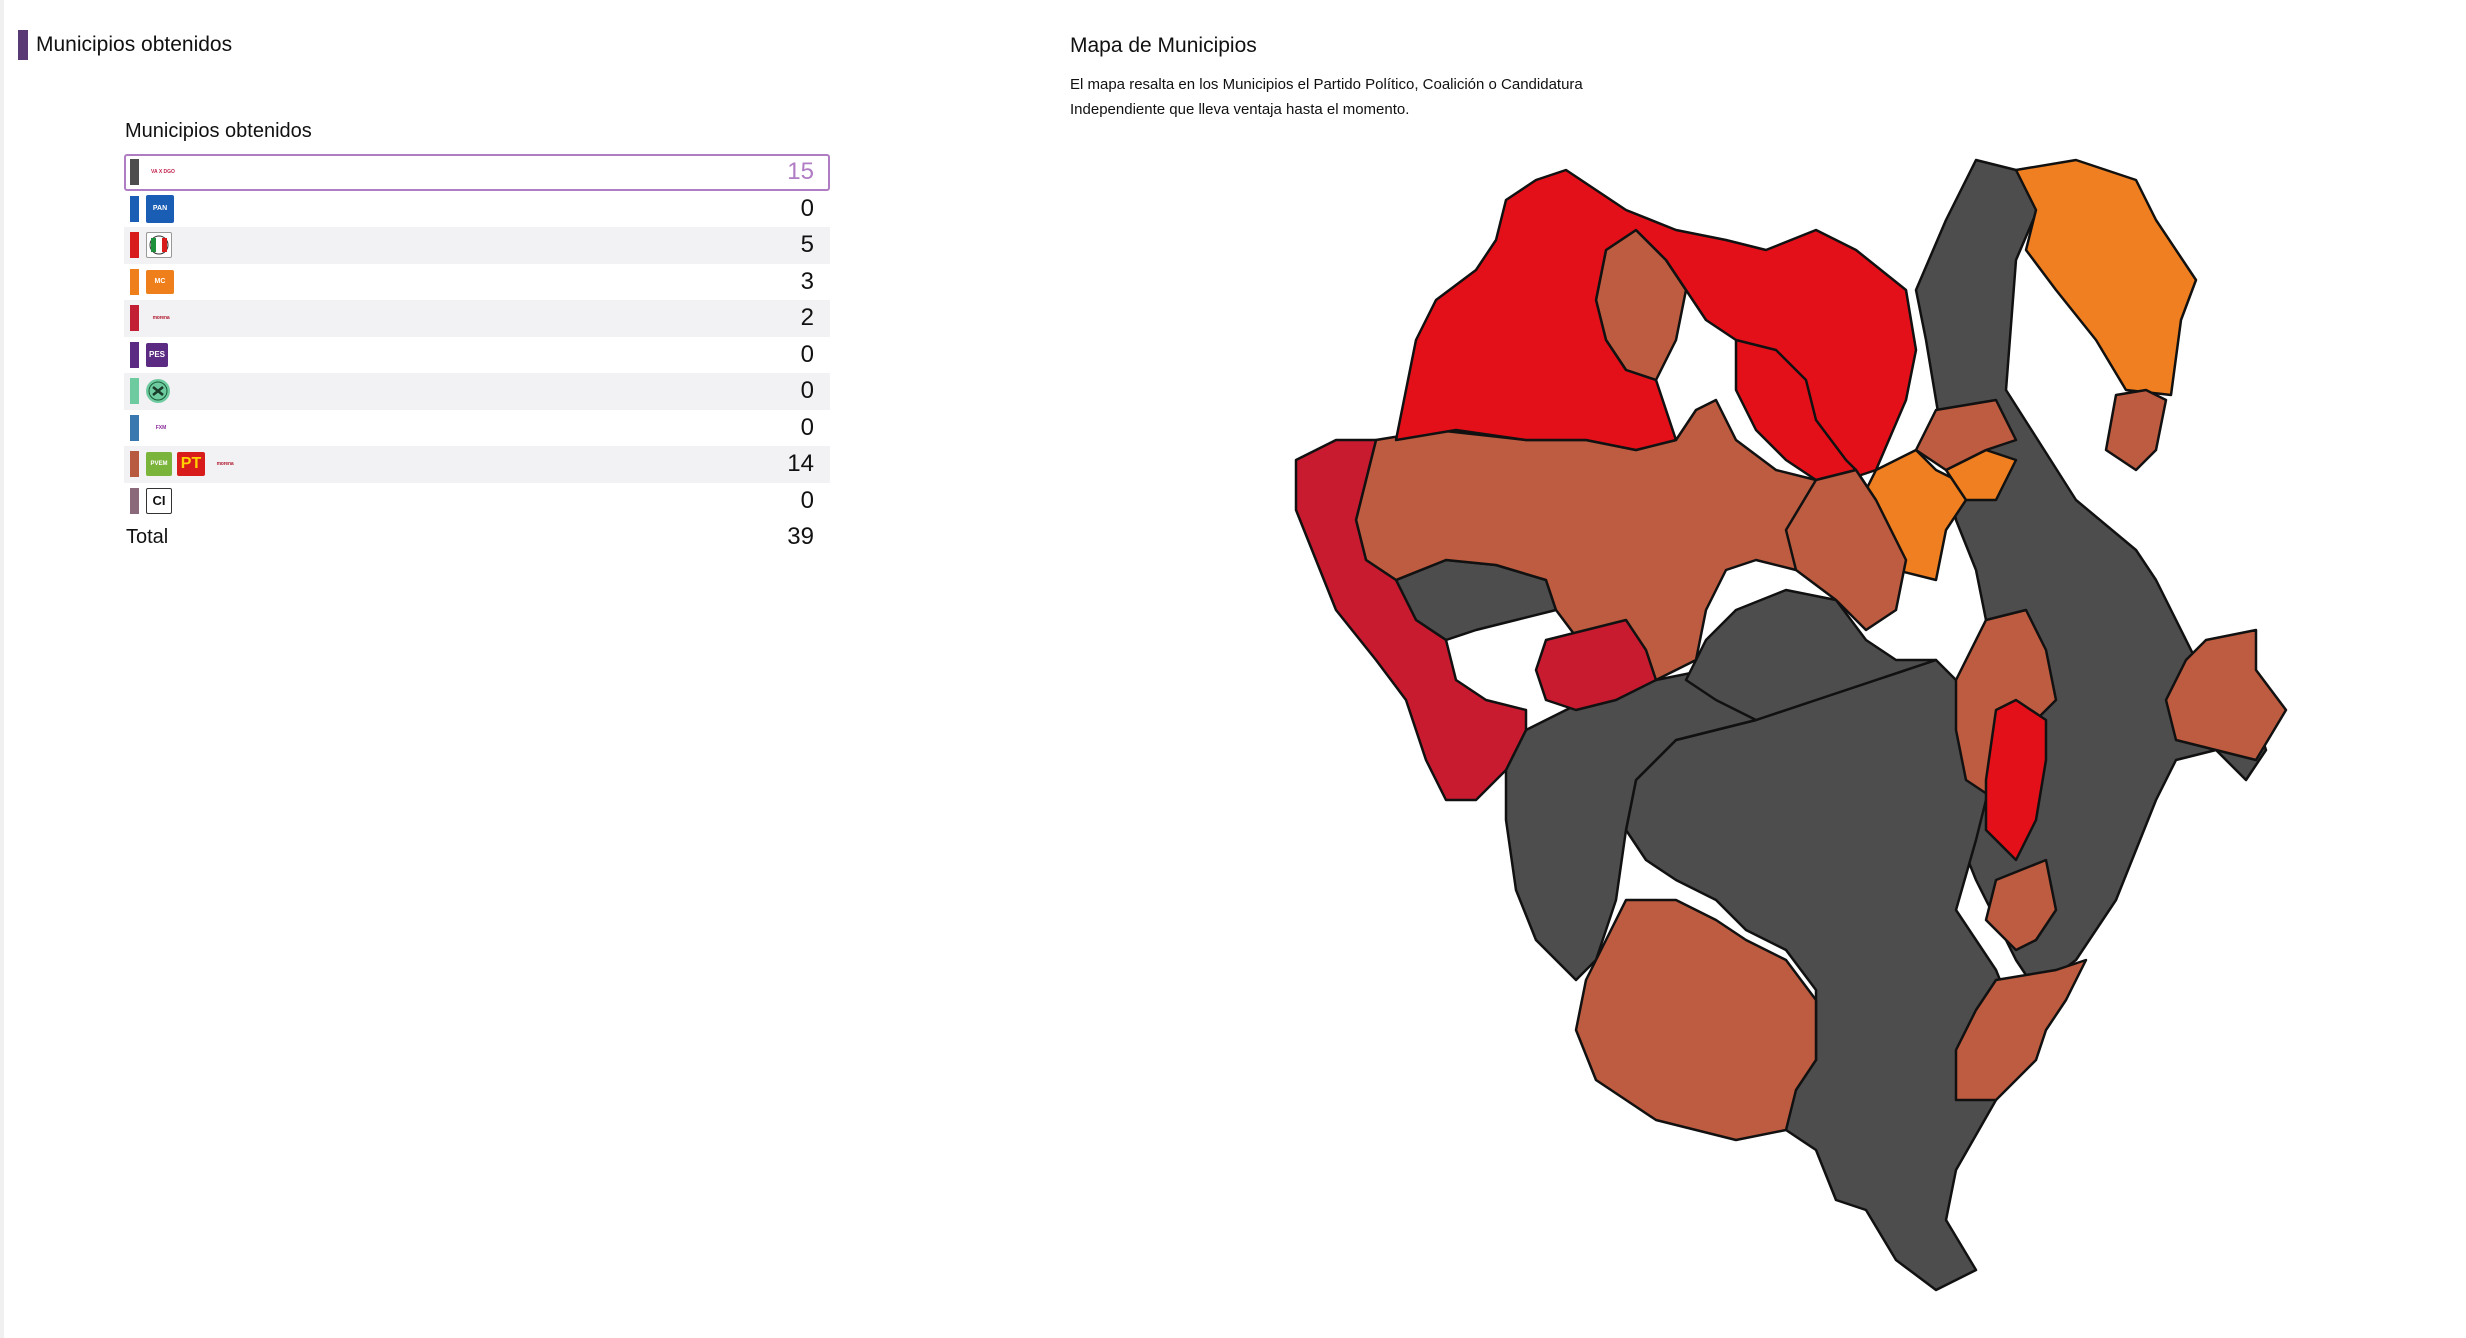 Image resolution: width=2466 pixels, height=1338 pixels. Describe the element at coordinates (477, 428) in the screenshot. I see `table-row: FXM 0` at that location.